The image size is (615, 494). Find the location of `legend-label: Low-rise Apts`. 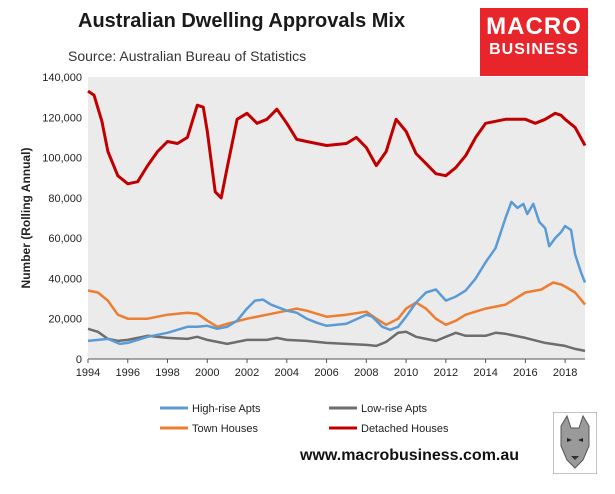

legend-label: Low-rise Apts is located at coordinates (394, 409).